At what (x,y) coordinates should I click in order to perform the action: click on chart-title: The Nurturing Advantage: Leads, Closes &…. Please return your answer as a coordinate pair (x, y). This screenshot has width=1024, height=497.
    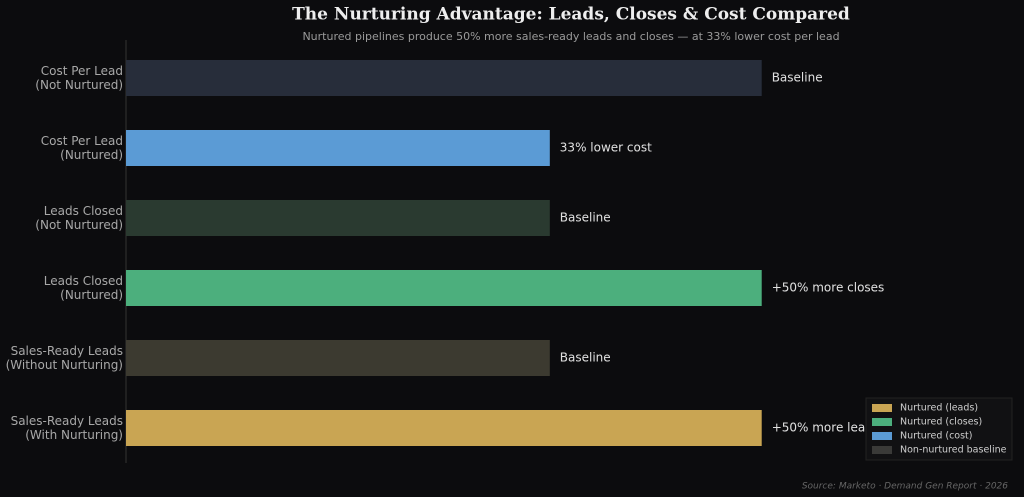
    Looking at the image, I should click on (571, 15).